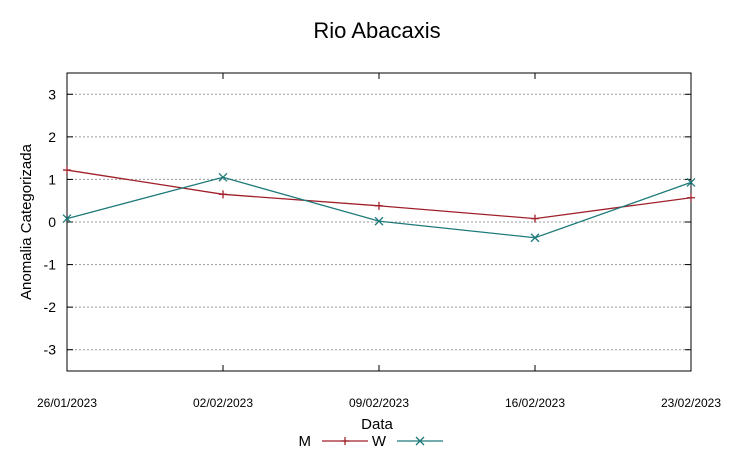 The width and height of the screenshot is (753, 459). What do you see at coordinates (535, 403) in the screenshot?
I see `x-tick-label: 16/02/2023` at bounding box center [535, 403].